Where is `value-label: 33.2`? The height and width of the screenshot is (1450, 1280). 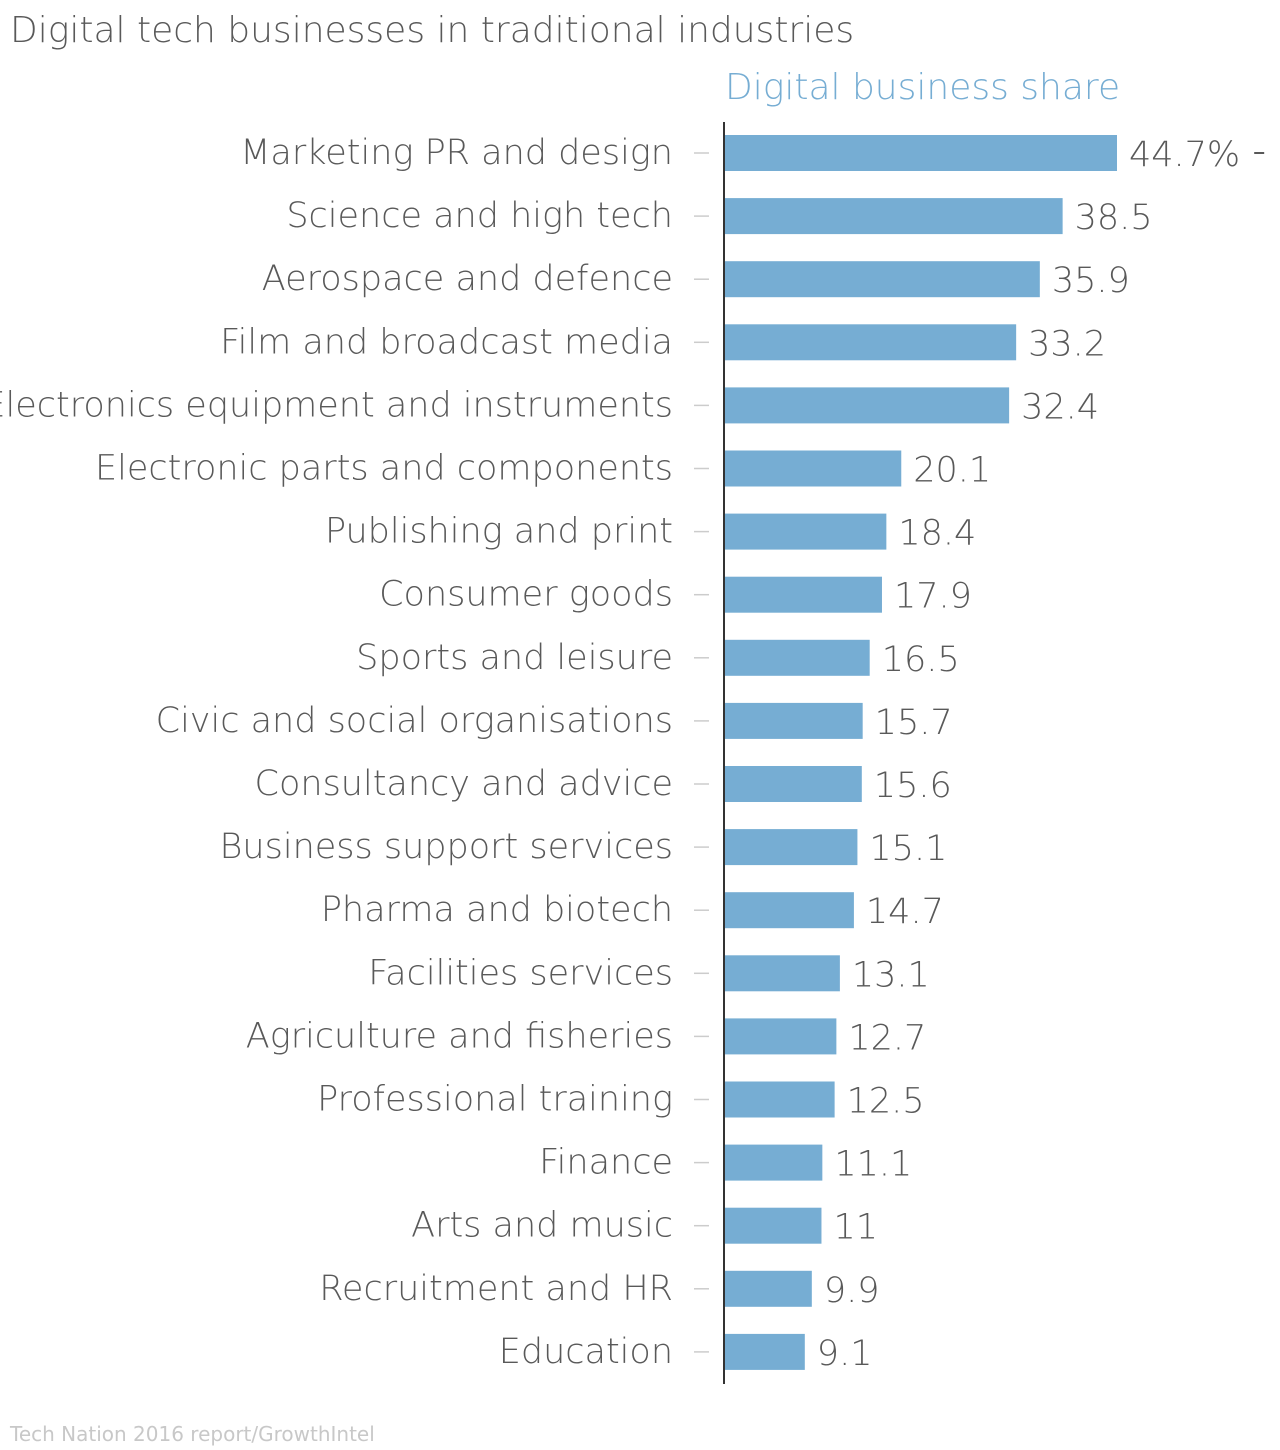
value-label: 33.2 is located at coordinates (1067, 344).